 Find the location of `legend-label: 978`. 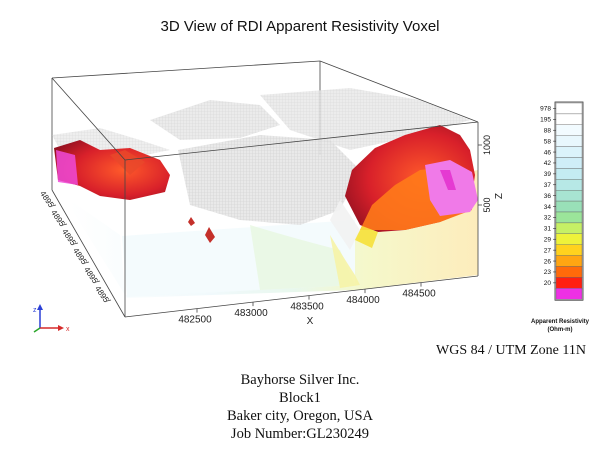

legend-label: 978 is located at coordinates (545, 109).